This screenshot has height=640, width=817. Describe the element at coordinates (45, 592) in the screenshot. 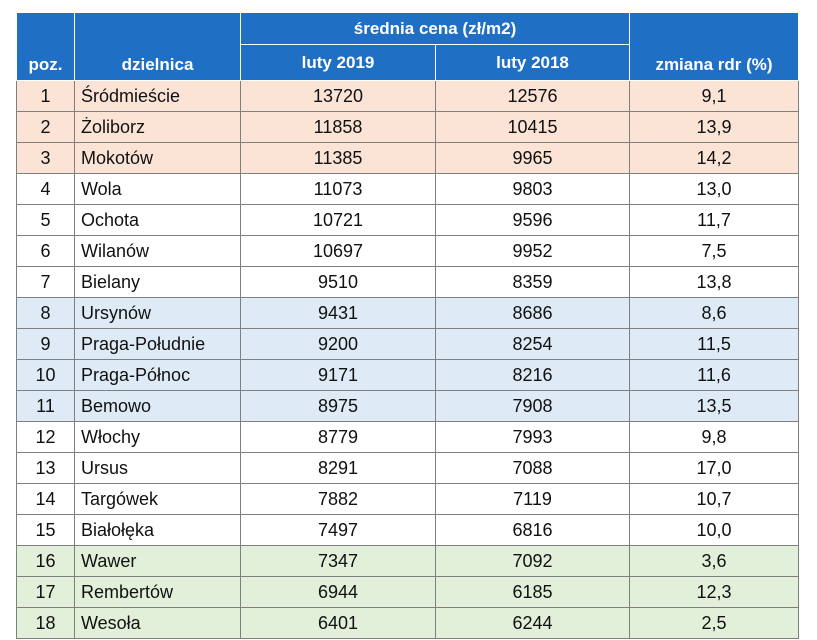

I see `row-pos: 17` at that location.